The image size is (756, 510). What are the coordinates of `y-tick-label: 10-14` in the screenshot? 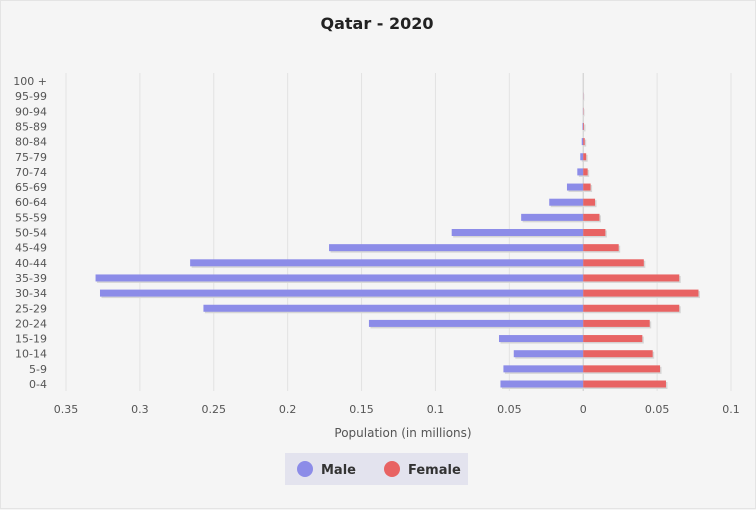 It's located at (31, 354).